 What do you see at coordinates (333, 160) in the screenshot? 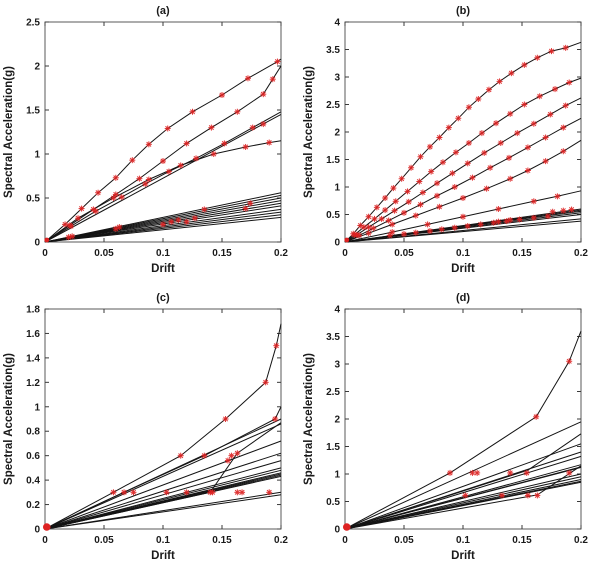
I see `chart-text: 1.5` at bounding box center [333, 160].